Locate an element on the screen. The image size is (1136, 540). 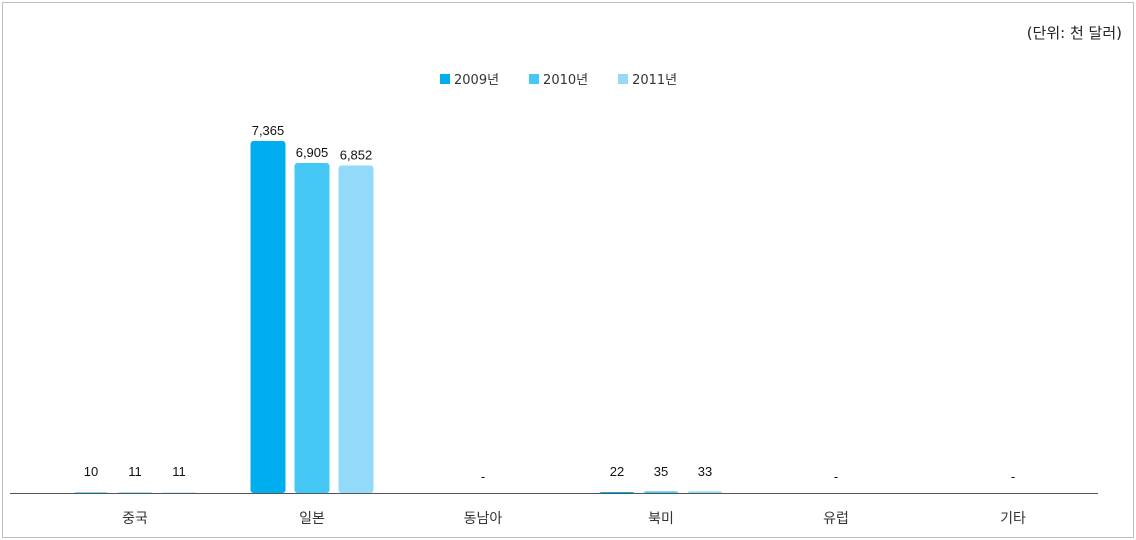
bar-북미-2011년 is located at coordinates (705, 492).